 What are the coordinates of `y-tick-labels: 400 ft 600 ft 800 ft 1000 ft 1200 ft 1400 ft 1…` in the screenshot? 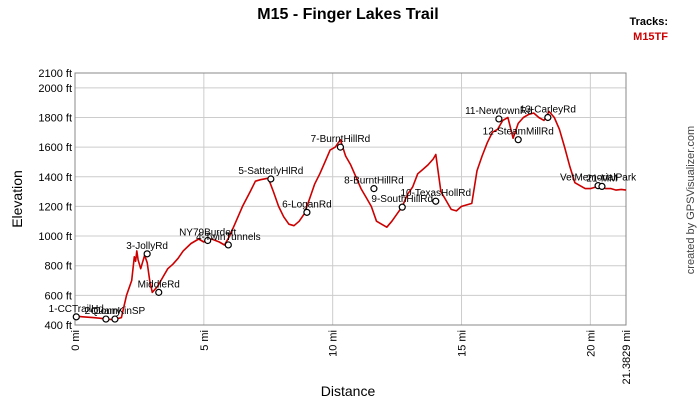 It's located at (55, 200).